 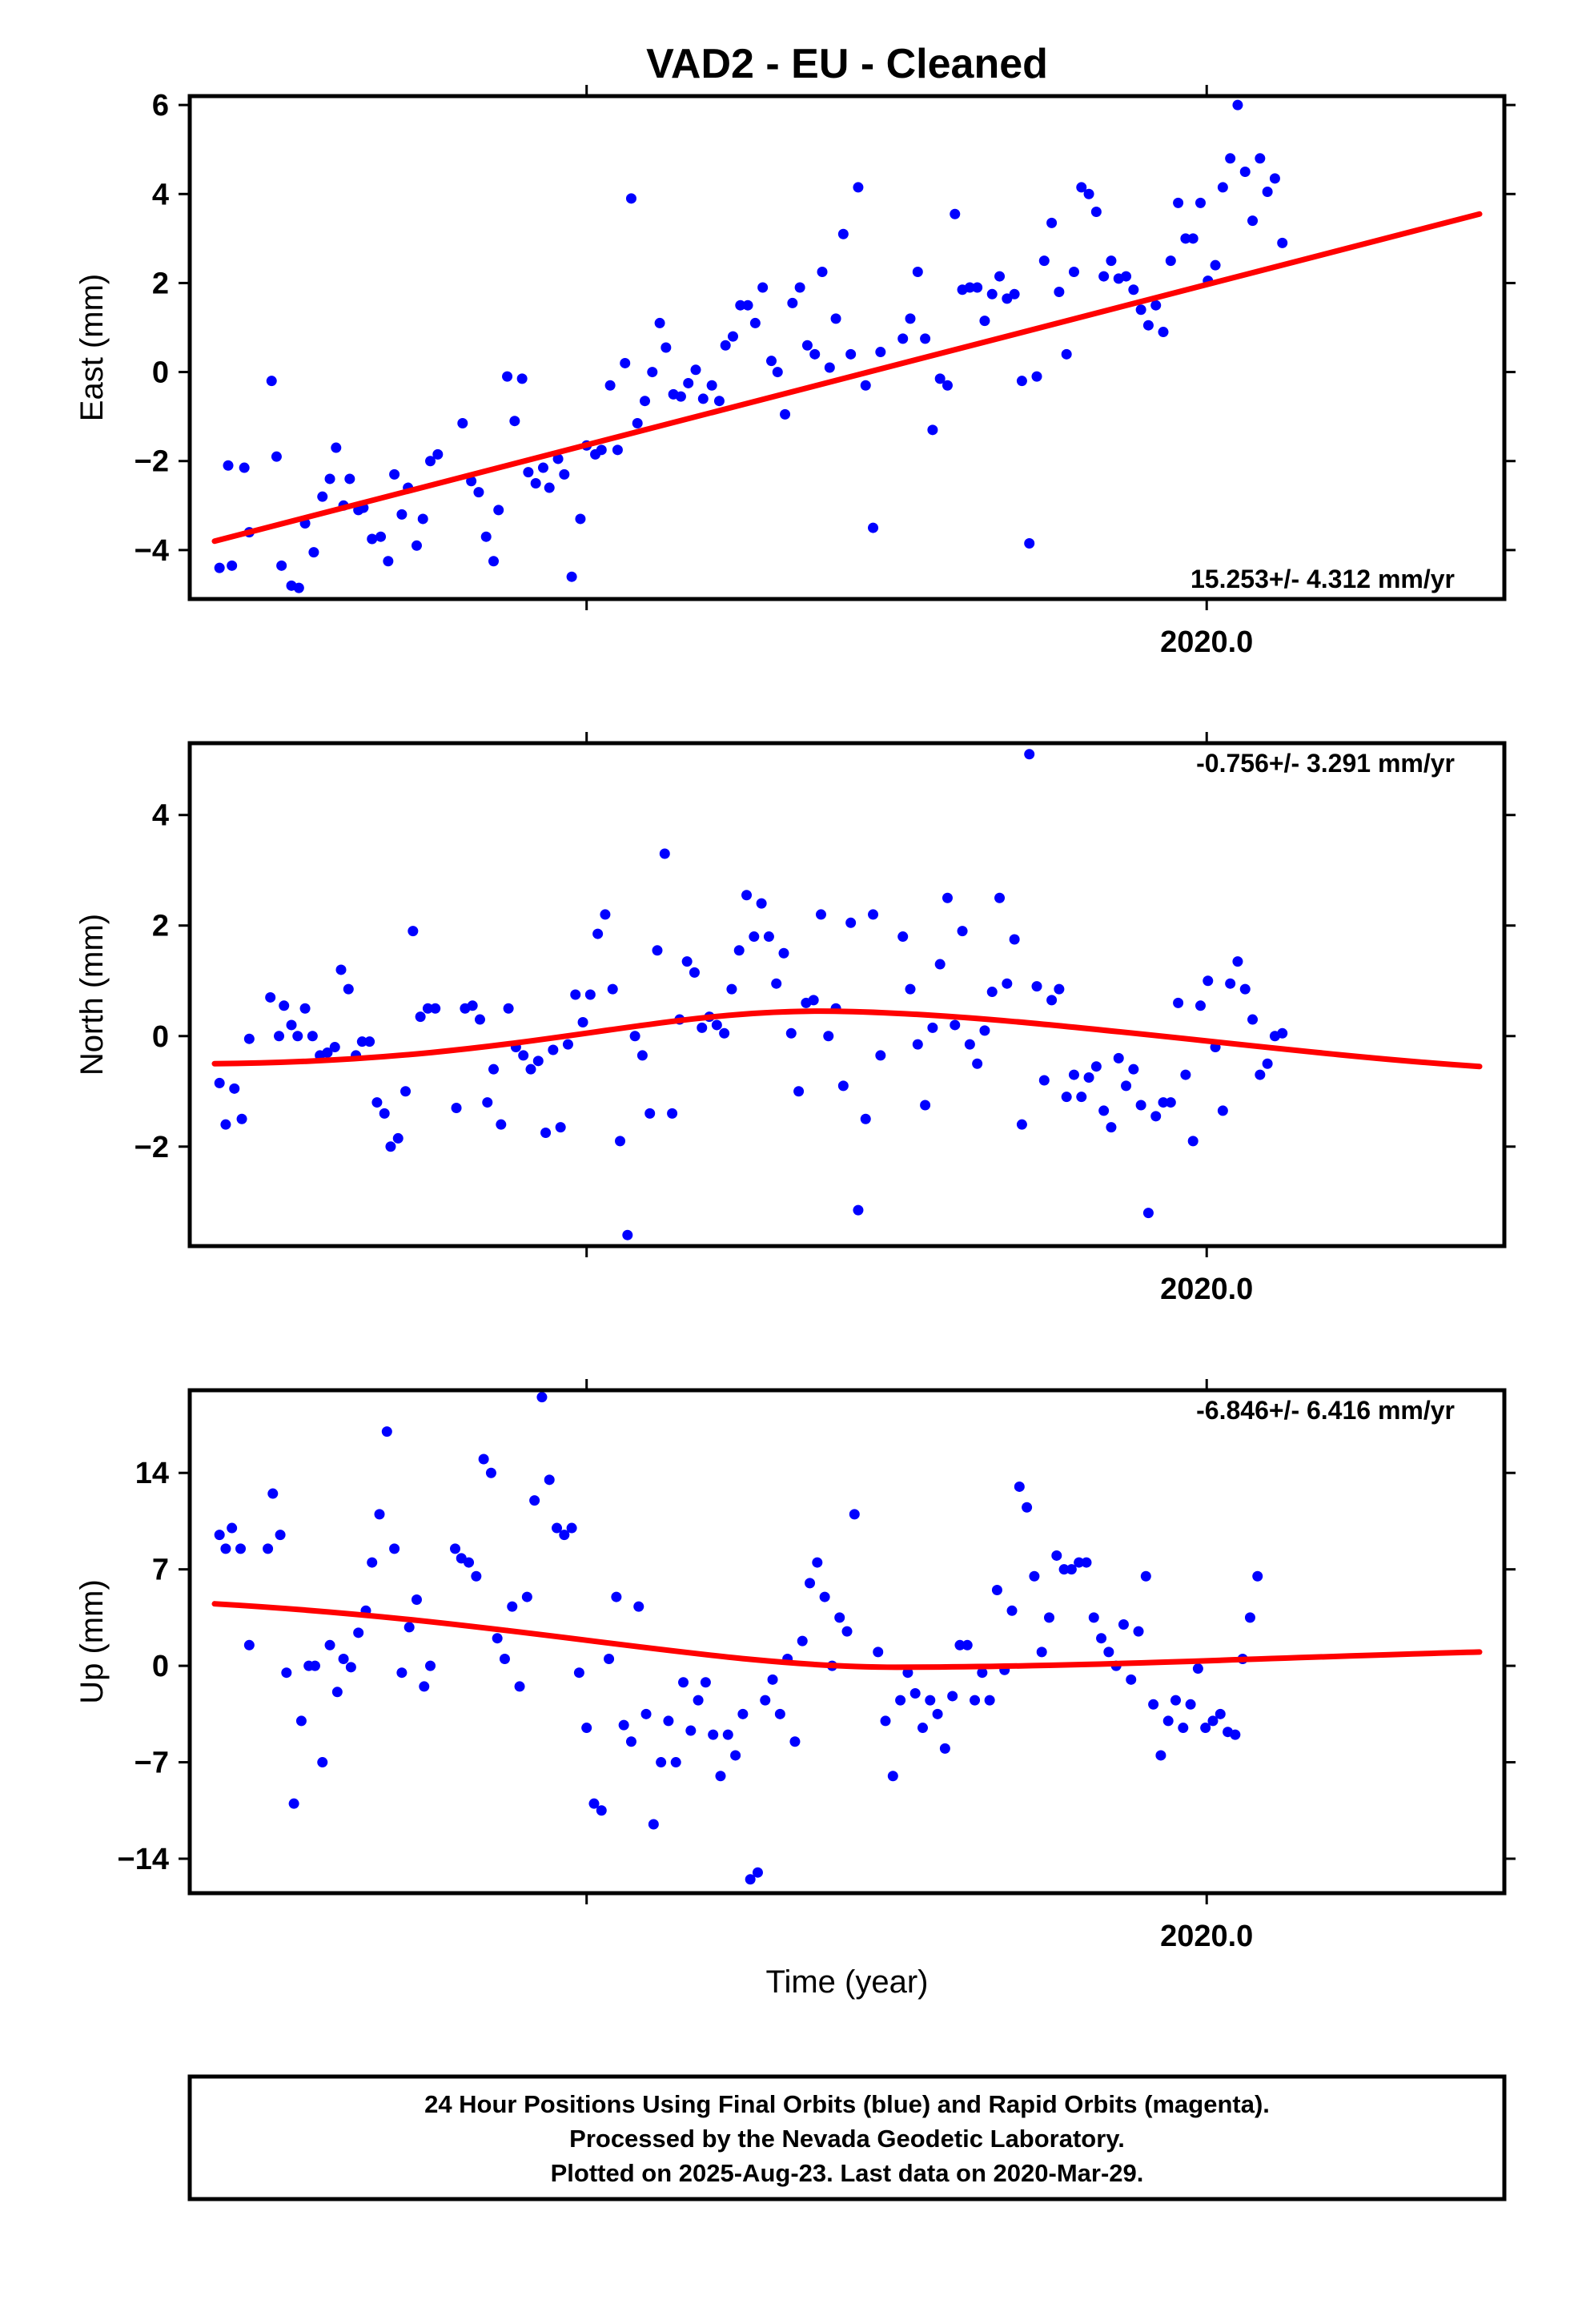 I want to click on up-fit-line, so click(x=847, y=1636).